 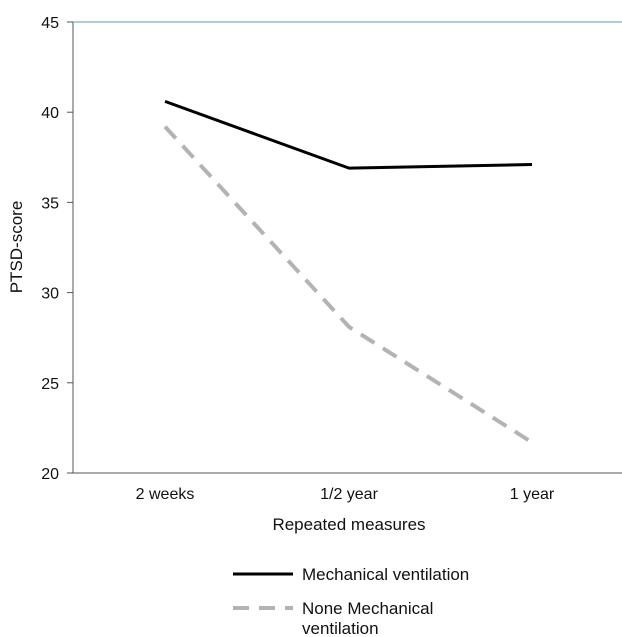 What do you see at coordinates (50, 23) in the screenshot?
I see `y-tick-label: 45` at bounding box center [50, 23].